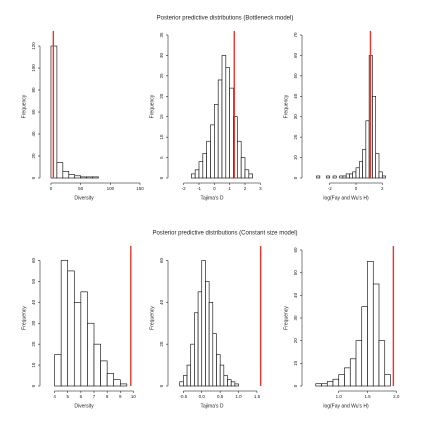 The height and width of the screenshot is (436, 436). What do you see at coordinates (161, 117) in the screenshot?
I see `y-tick-label: 15` at bounding box center [161, 117].